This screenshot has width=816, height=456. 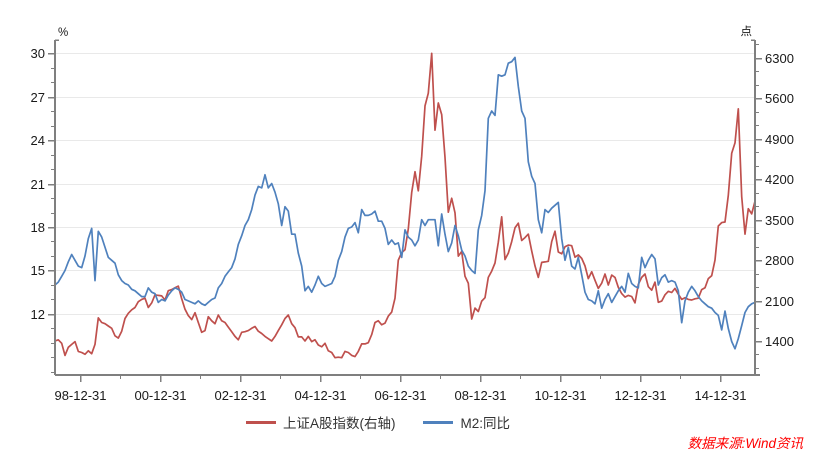 I want to click on data-source-watermark: 数据来源:Wind资讯, so click(x=745, y=443).